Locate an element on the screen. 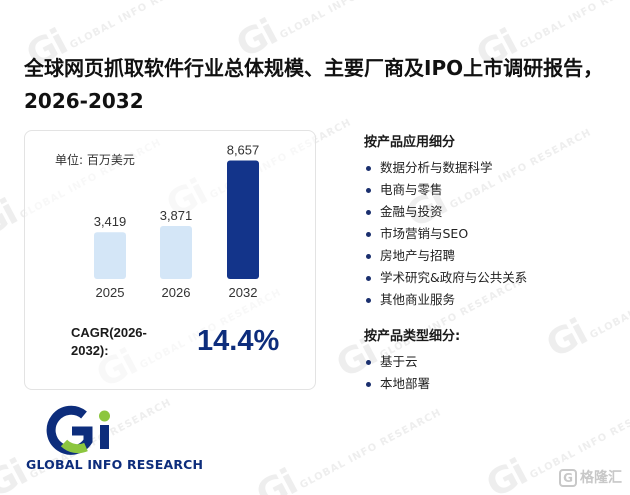  gi-logo-icon is located at coordinates (78, 430).